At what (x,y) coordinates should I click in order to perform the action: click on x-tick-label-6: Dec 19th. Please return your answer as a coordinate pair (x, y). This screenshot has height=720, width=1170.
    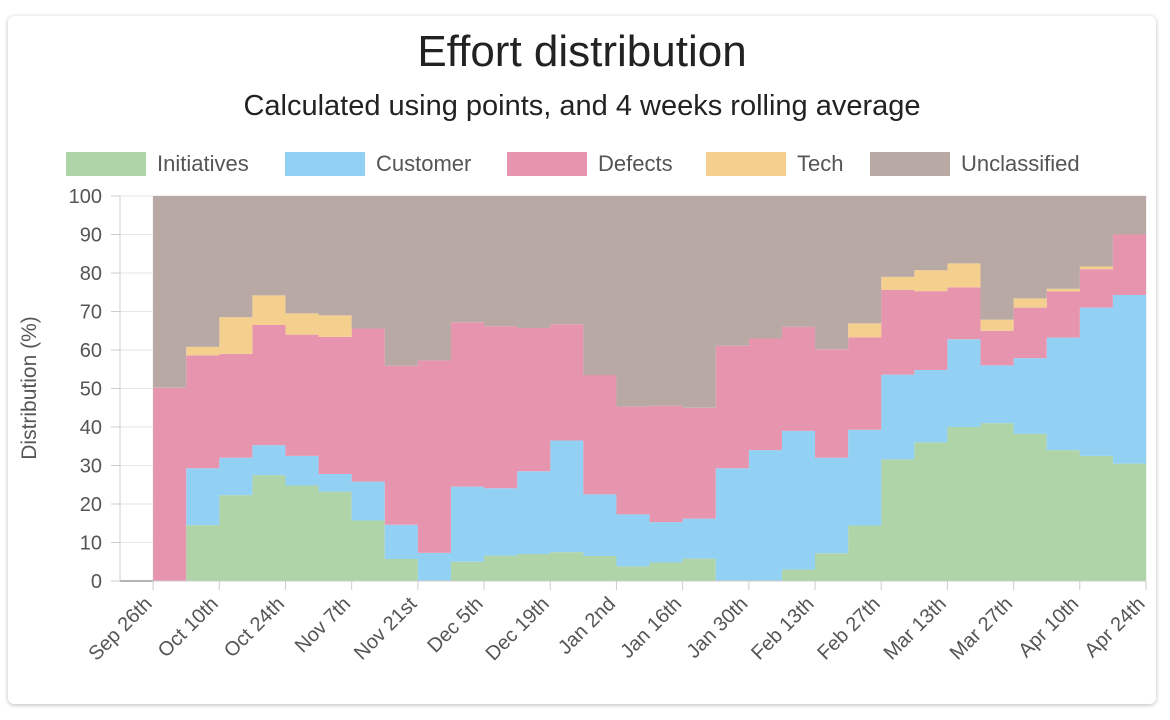
    Looking at the image, I should click on (518, 629).